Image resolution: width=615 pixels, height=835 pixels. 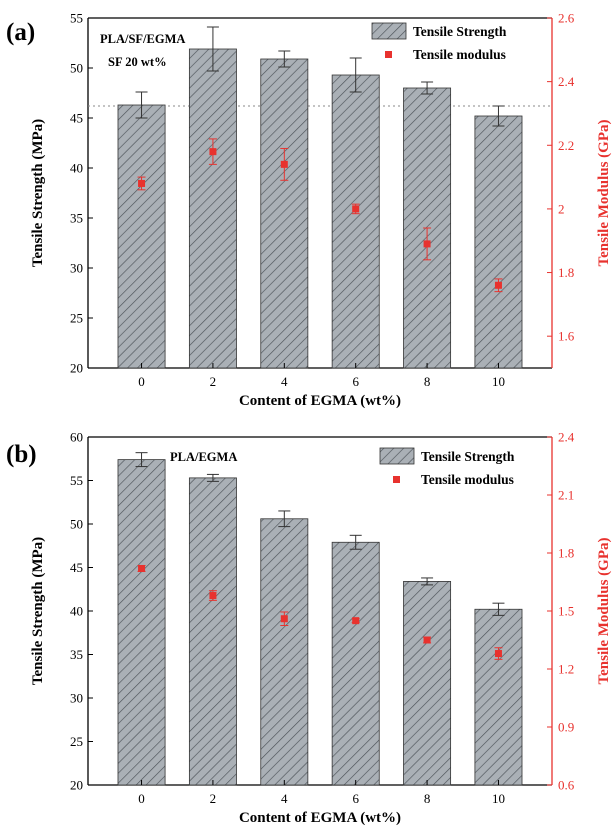 What do you see at coordinates (137, 62) in the screenshot?
I see `annotation: SF 20 wt%` at bounding box center [137, 62].